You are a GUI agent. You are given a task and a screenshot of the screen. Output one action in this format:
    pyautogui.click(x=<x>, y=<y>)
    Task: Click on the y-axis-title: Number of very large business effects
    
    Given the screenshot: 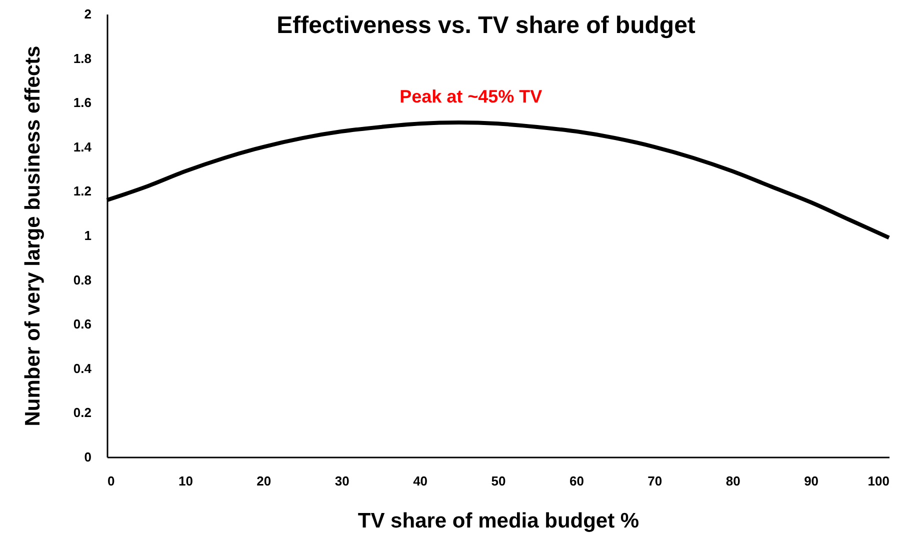 What is the action you would take?
    pyautogui.click(x=32, y=236)
    